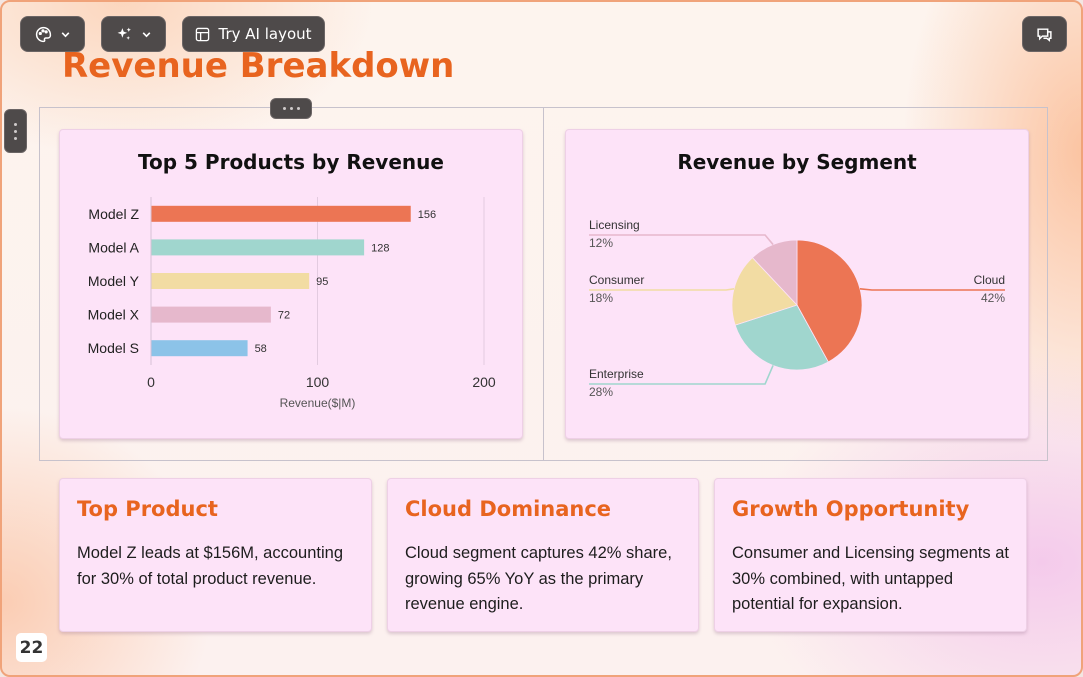 The width and height of the screenshot is (1083, 677). Describe the element at coordinates (318, 403) in the screenshot. I see `x-axis-label: Revenue($|M)` at that location.